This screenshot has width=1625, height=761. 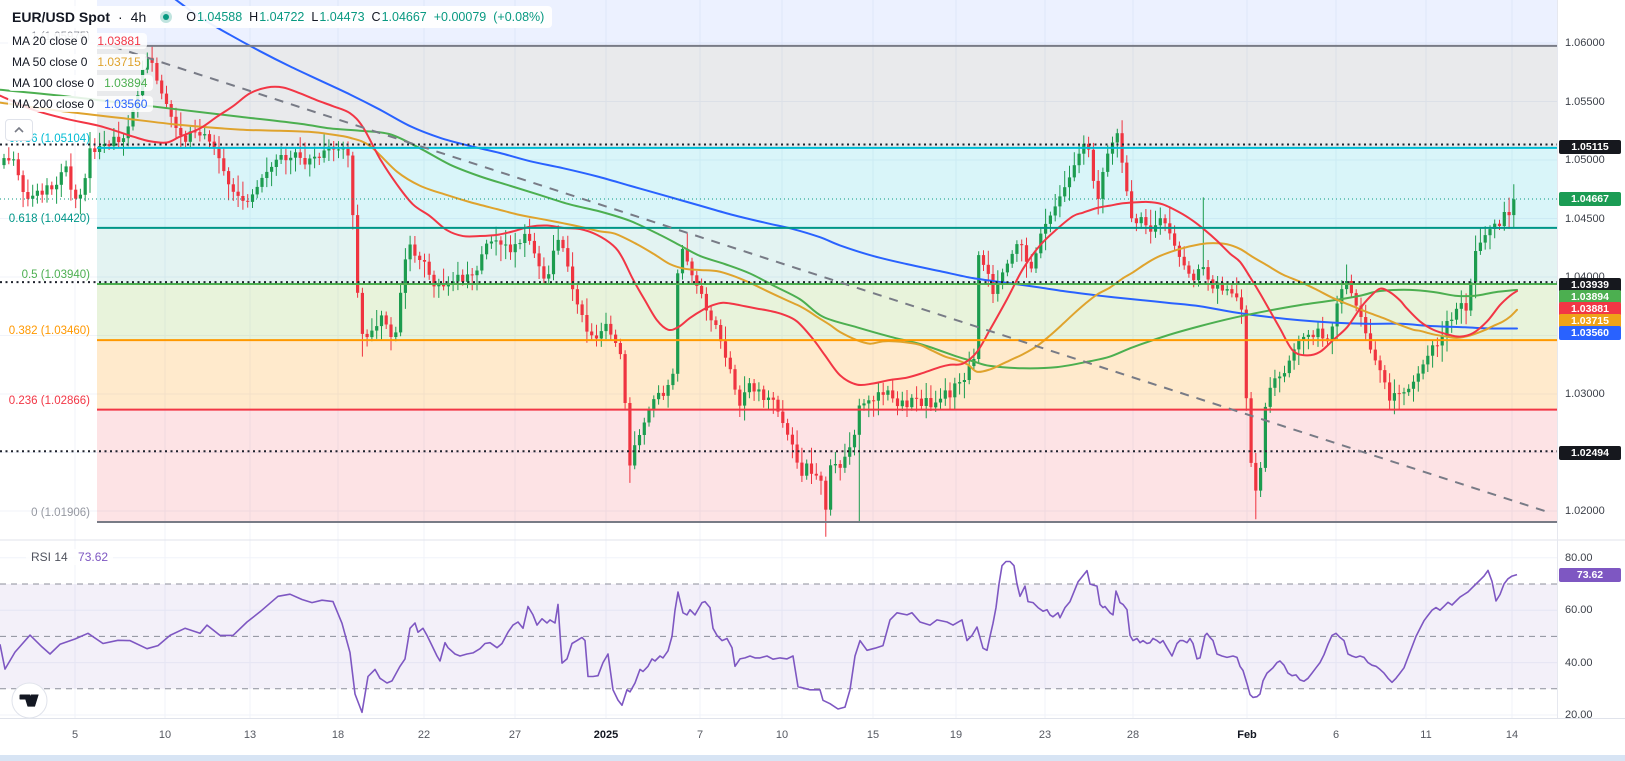 What do you see at coordinates (338, 735) in the screenshot?
I see `time-tick-18: 18` at bounding box center [338, 735].